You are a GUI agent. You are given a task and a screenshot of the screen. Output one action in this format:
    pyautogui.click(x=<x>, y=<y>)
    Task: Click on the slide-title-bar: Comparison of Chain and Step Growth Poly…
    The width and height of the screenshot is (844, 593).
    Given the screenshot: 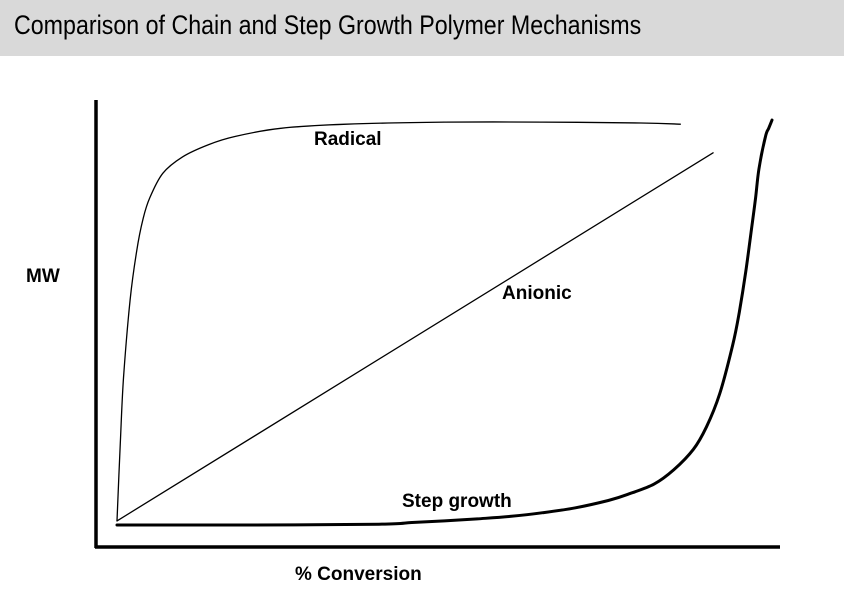 What is the action you would take?
    pyautogui.click(x=422, y=28)
    